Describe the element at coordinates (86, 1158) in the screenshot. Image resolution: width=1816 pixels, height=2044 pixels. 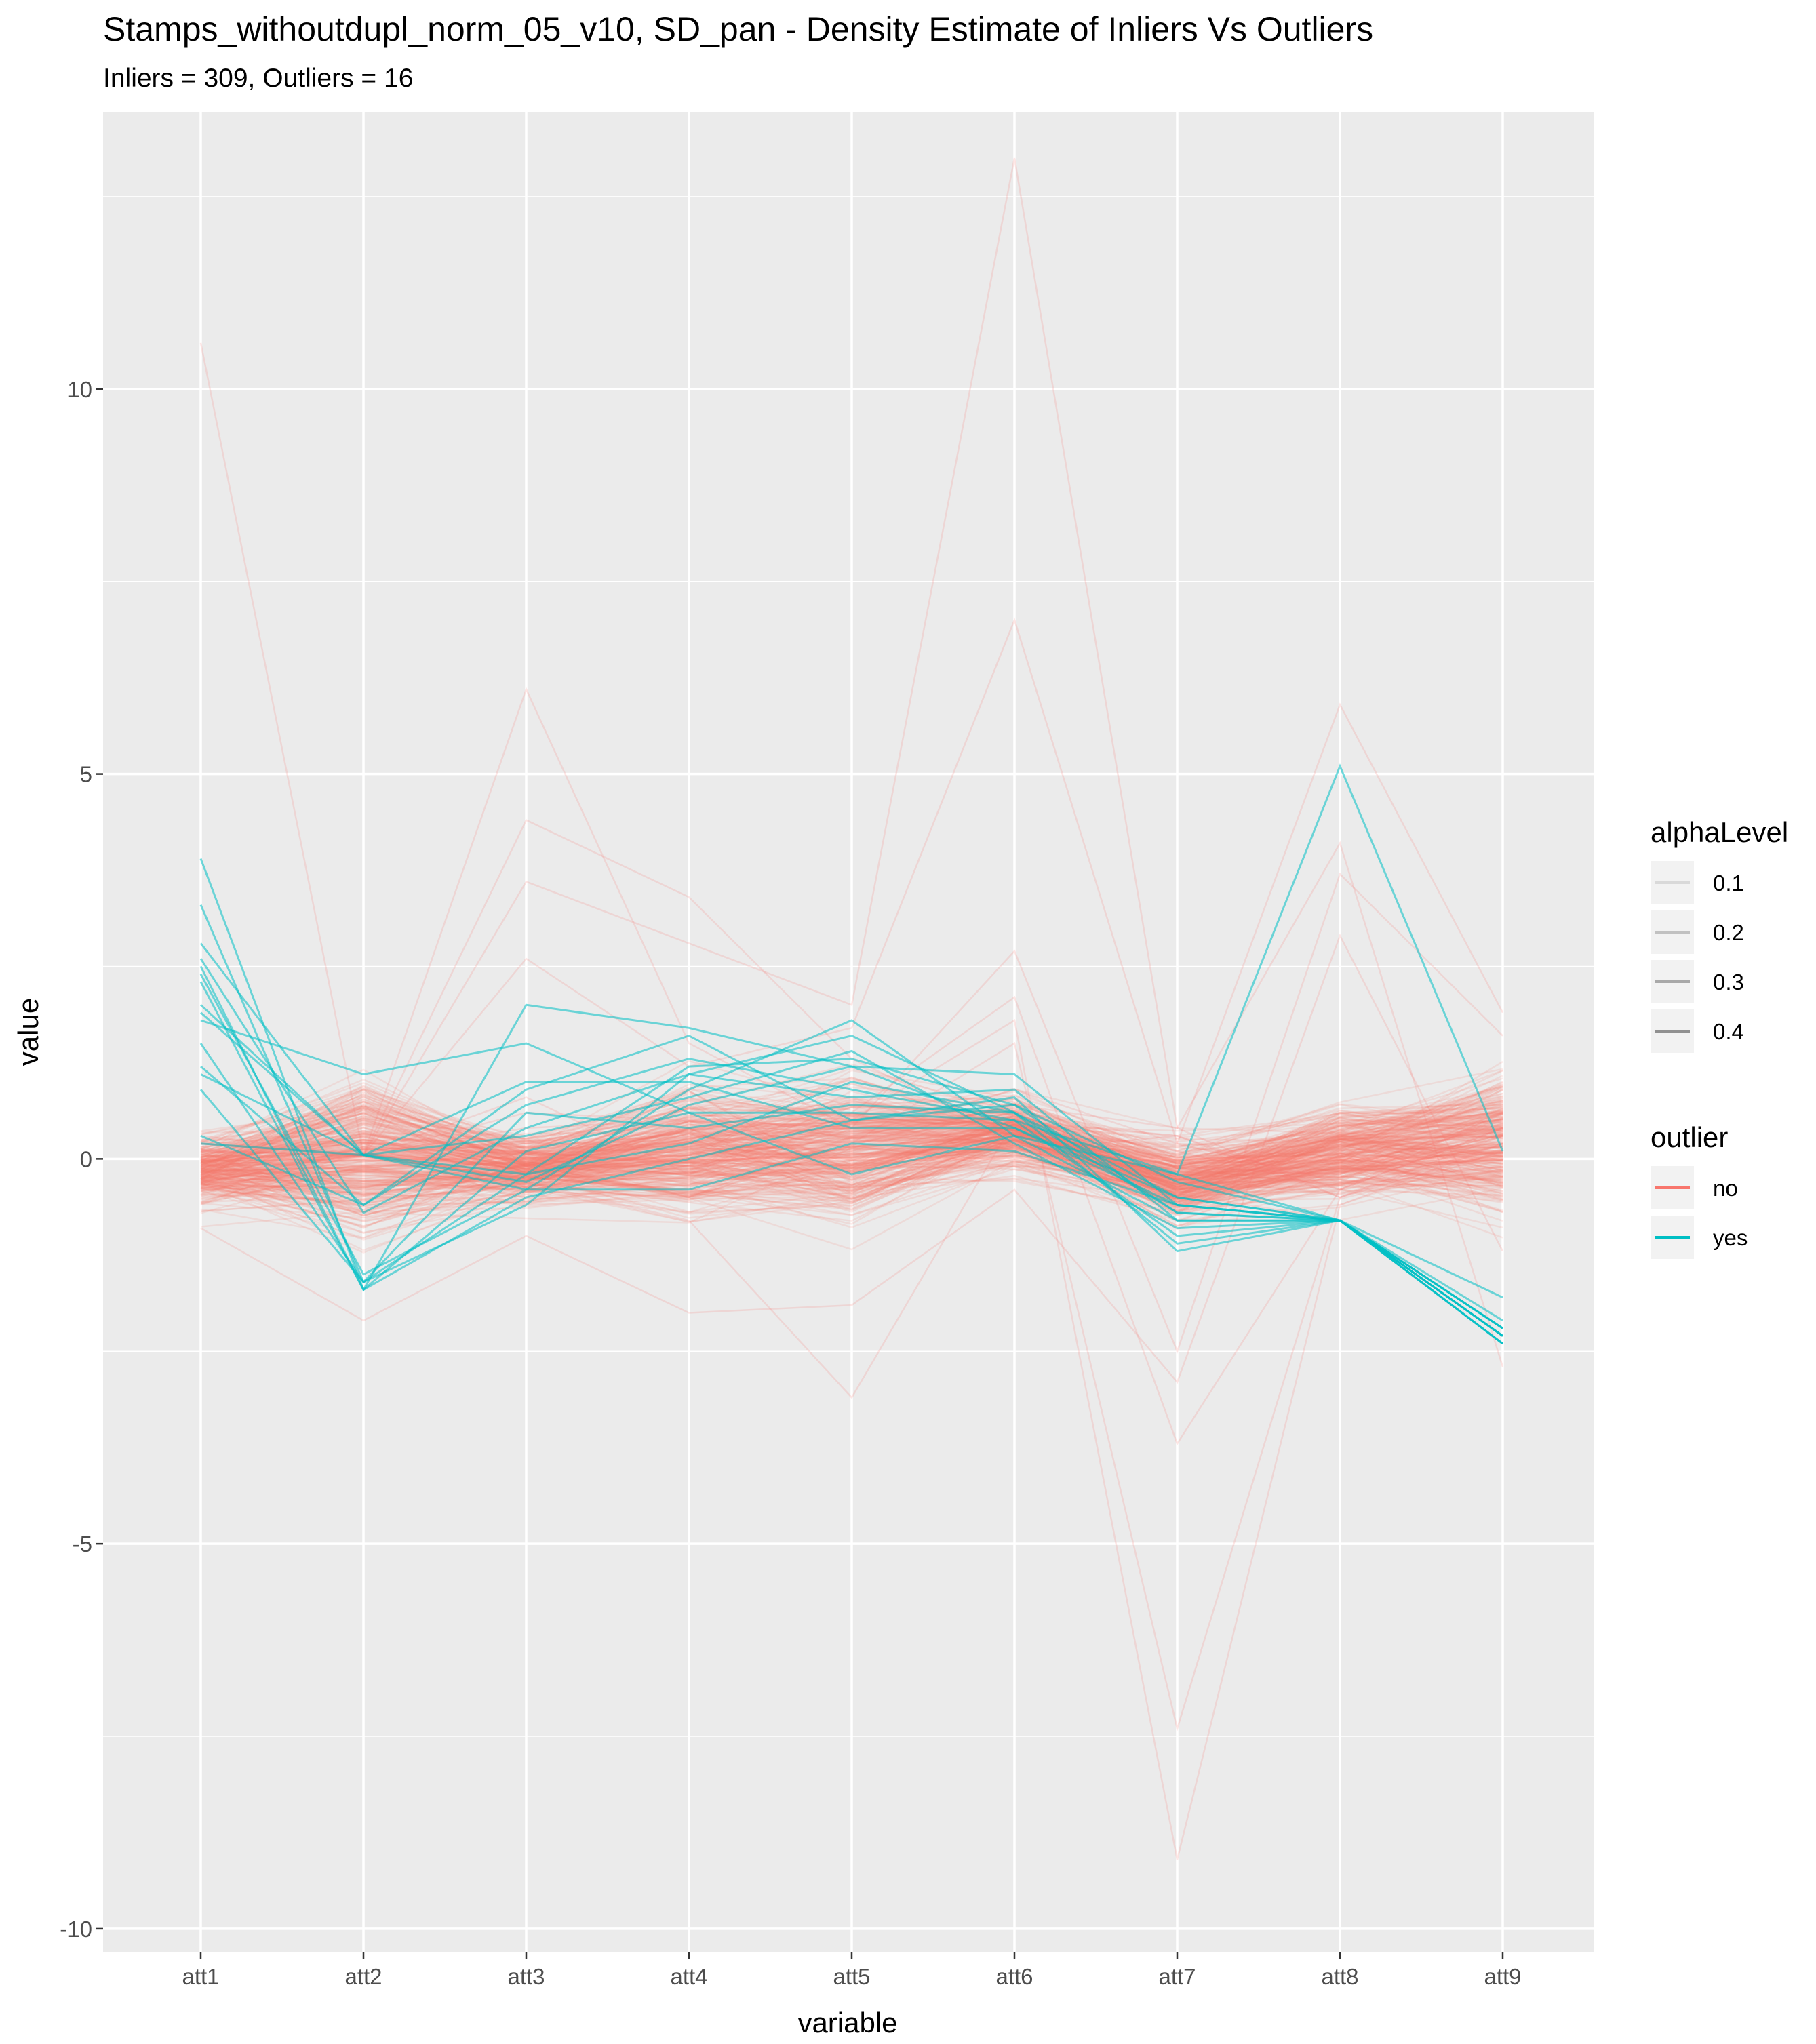
I see `y-tick-label: 0` at that location.